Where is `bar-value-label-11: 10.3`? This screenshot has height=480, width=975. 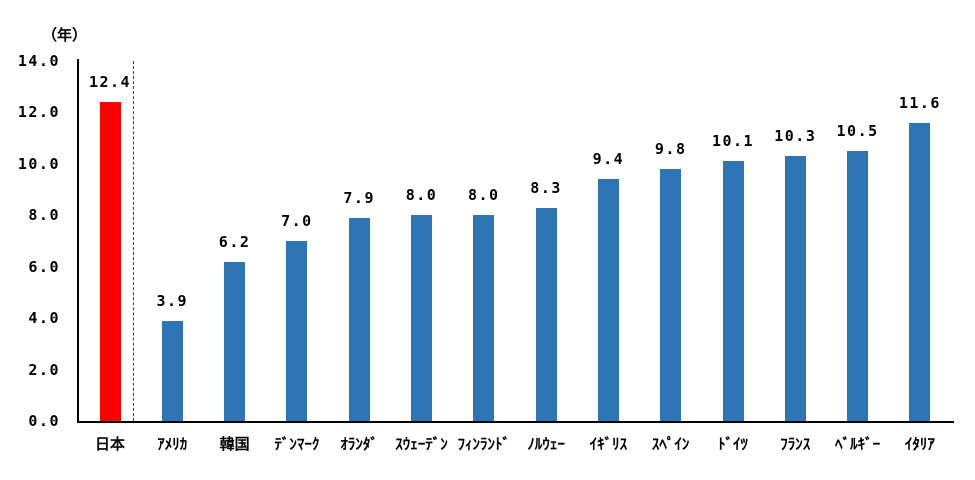 bar-value-label-11: 10.3 is located at coordinates (795, 136).